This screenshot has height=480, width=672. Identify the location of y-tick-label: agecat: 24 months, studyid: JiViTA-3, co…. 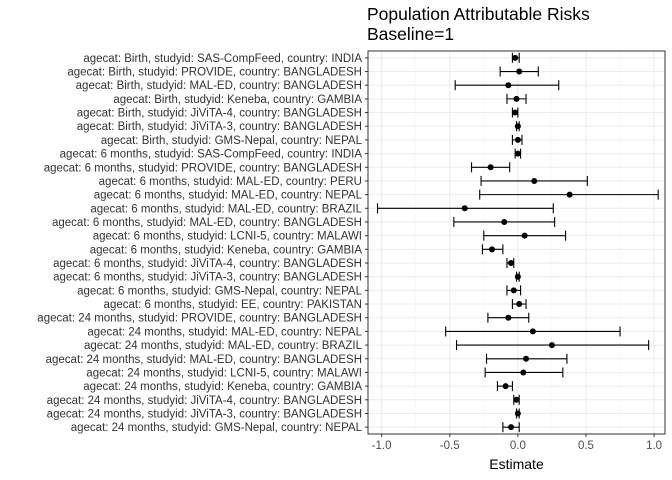
(204, 414).